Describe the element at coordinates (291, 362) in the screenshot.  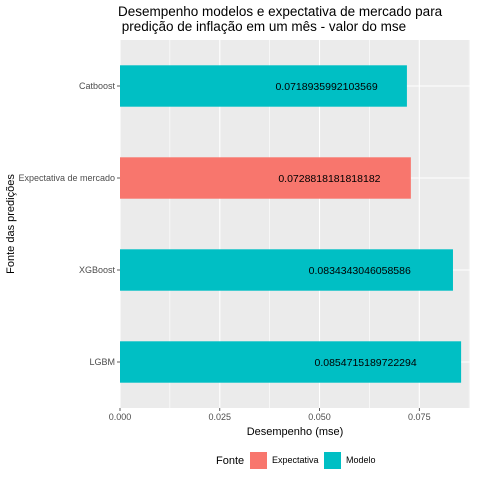
I see `bar-lgbm` at that location.